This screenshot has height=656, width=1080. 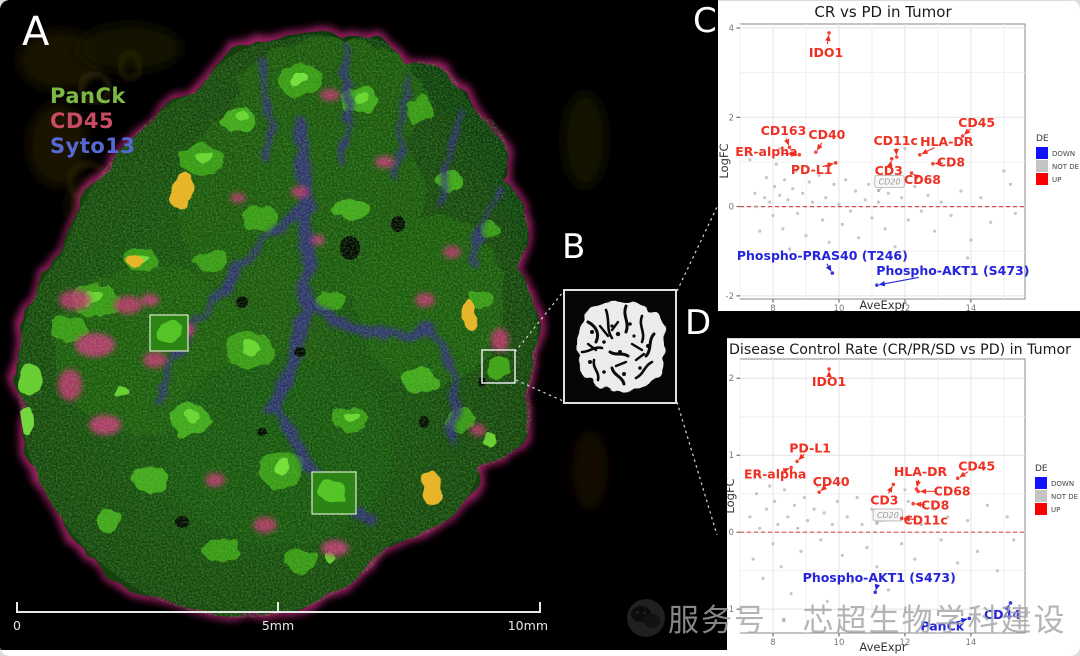 What do you see at coordinates (705, 21) in the screenshot?
I see `panel-c-label: C` at bounding box center [705, 21].